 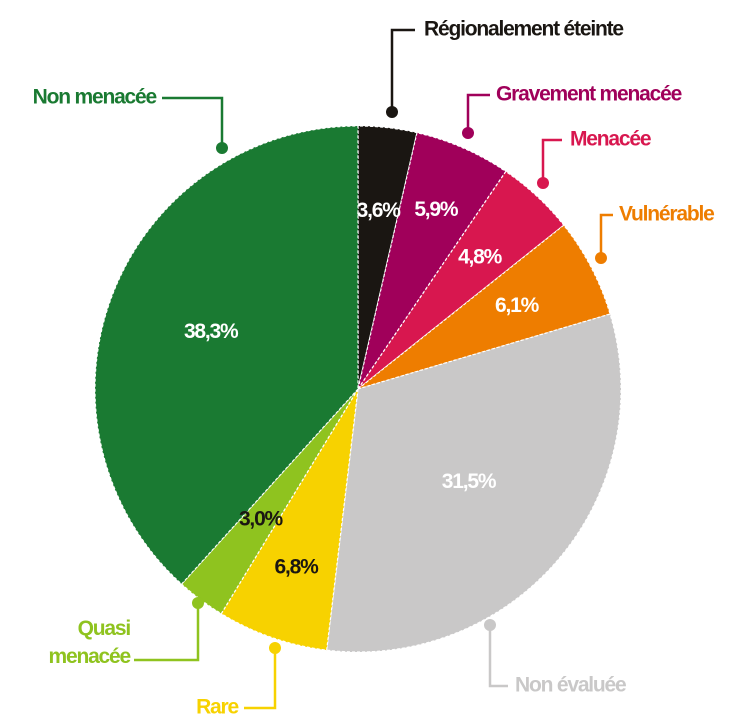 What do you see at coordinates (523, 29) in the screenshot?
I see `legend-label: Régionalement éteinte` at bounding box center [523, 29].